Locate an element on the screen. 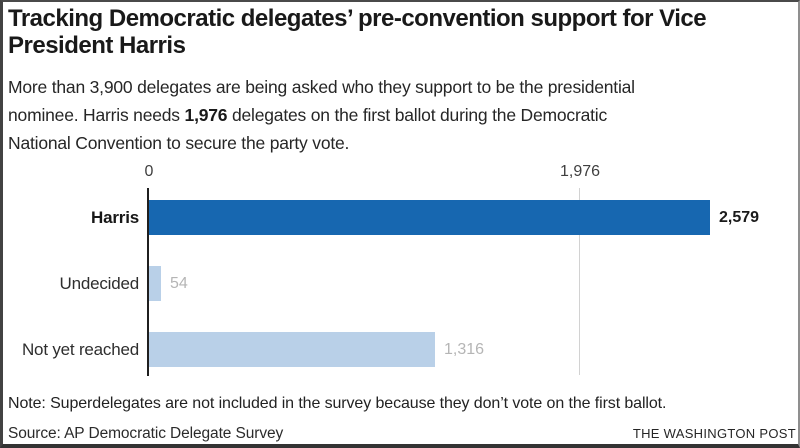  axis-tick-threshold: 1,976 is located at coordinates (580, 171).